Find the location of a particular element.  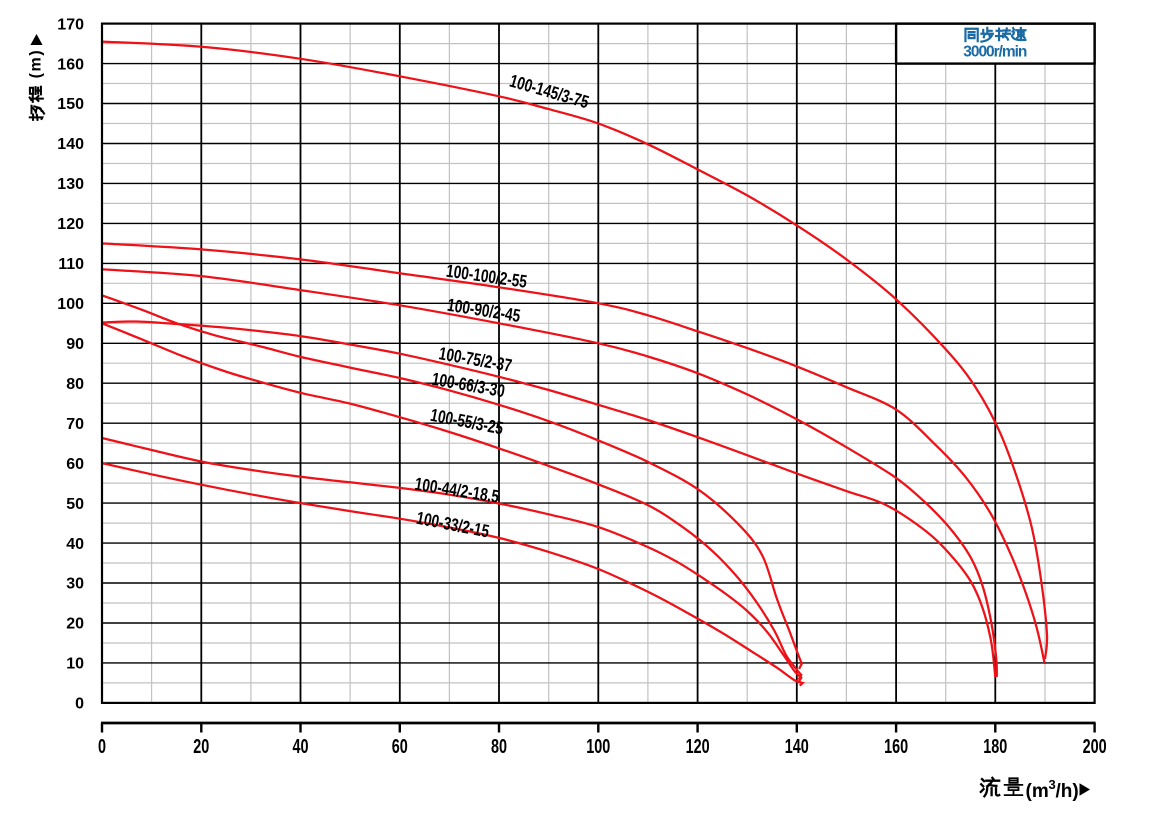

svg-text: 200 is located at coordinates (1095, 746).